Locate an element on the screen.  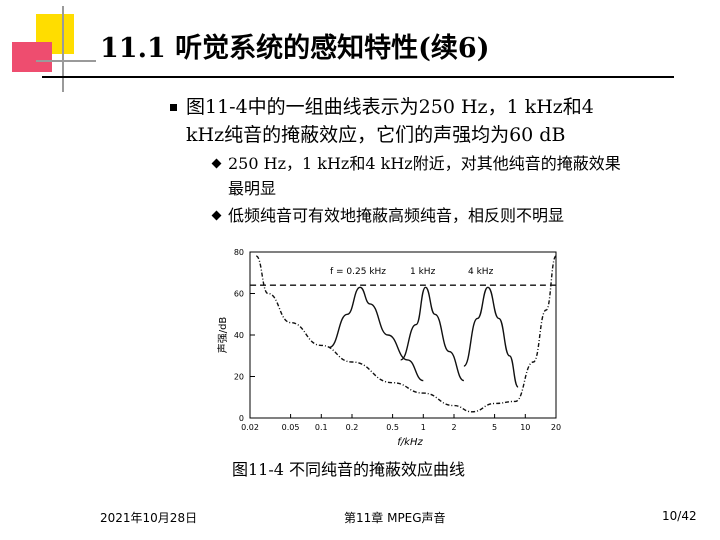
x-tick-label: 0.1 is located at coordinates (321, 427).